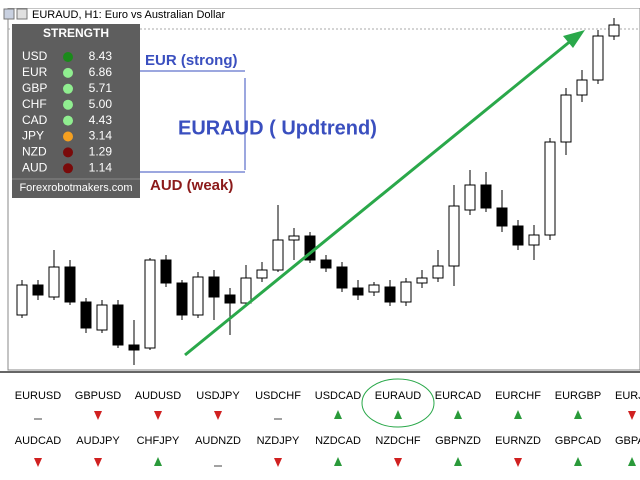 The height and width of the screenshot is (480, 640). I want to click on pair-name: EURUSD, so click(38, 396).